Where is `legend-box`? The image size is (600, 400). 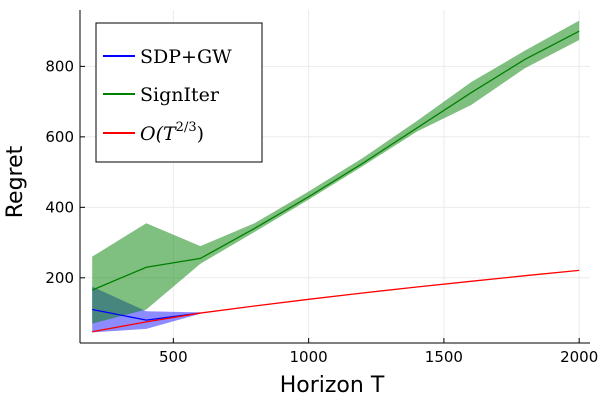 legend-box is located at coordinates (179, 92).